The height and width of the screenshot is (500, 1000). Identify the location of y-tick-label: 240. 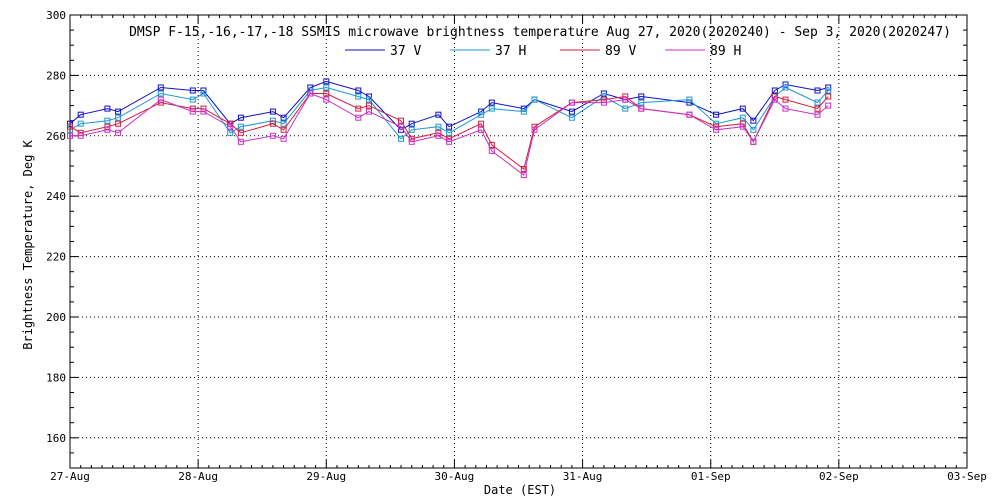
(56, 196).